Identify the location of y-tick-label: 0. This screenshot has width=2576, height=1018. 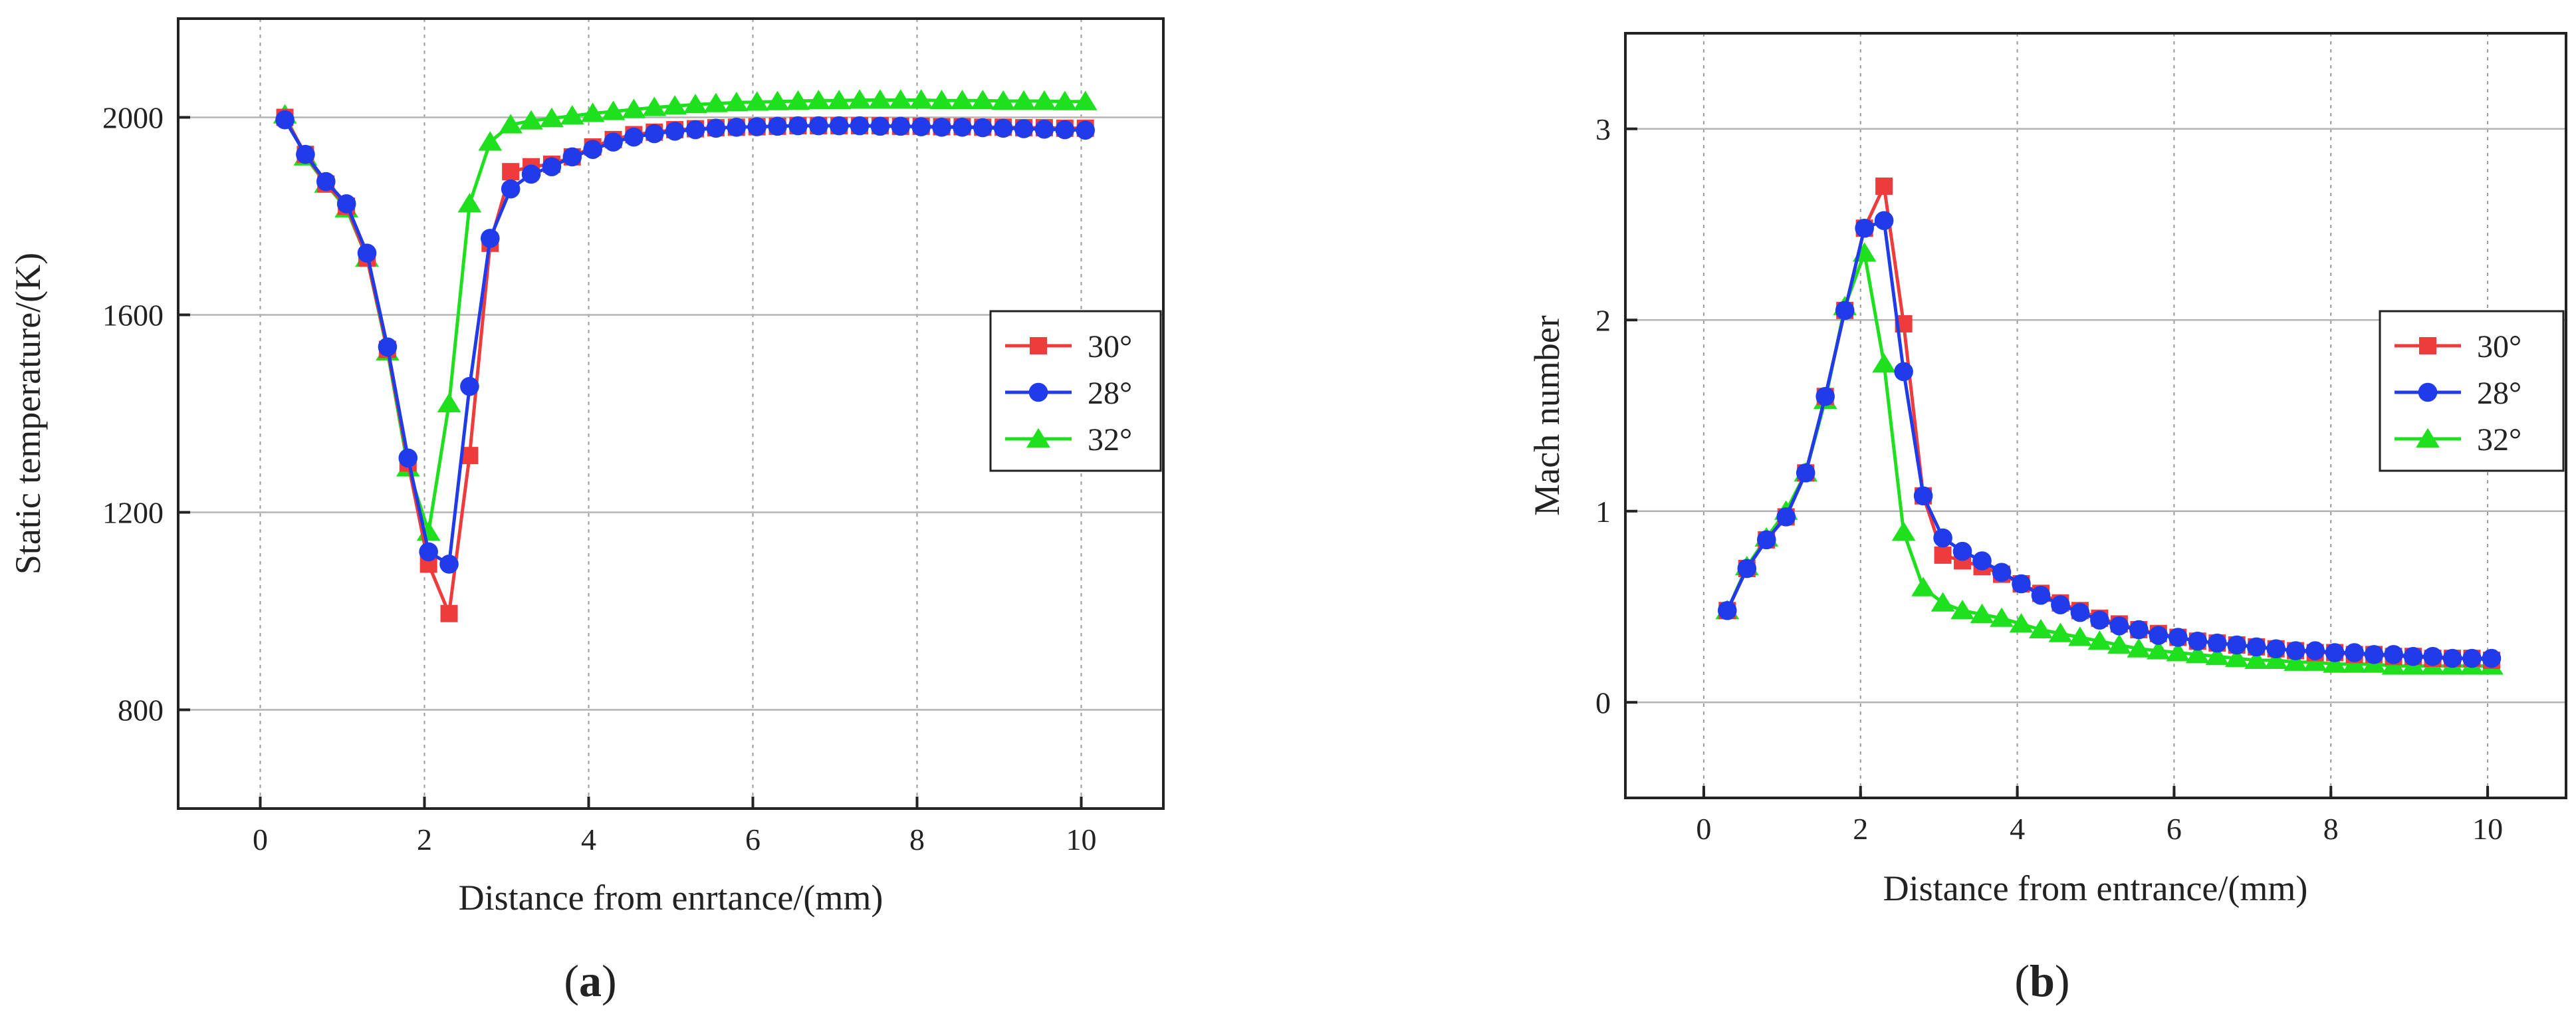
(1603, 702).